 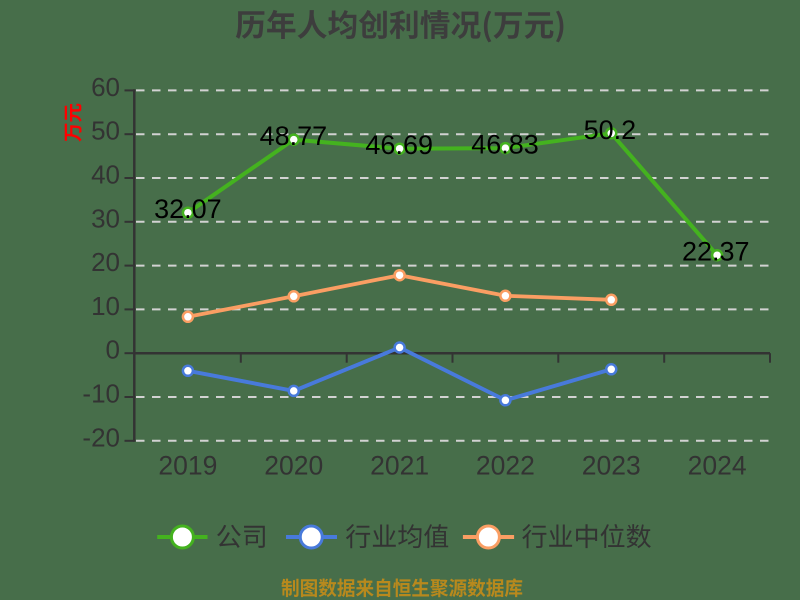 What do you see at coordinates (101, 394) in the screenshot?
I see `svg-text: -10` at bounding box center [101, 394].